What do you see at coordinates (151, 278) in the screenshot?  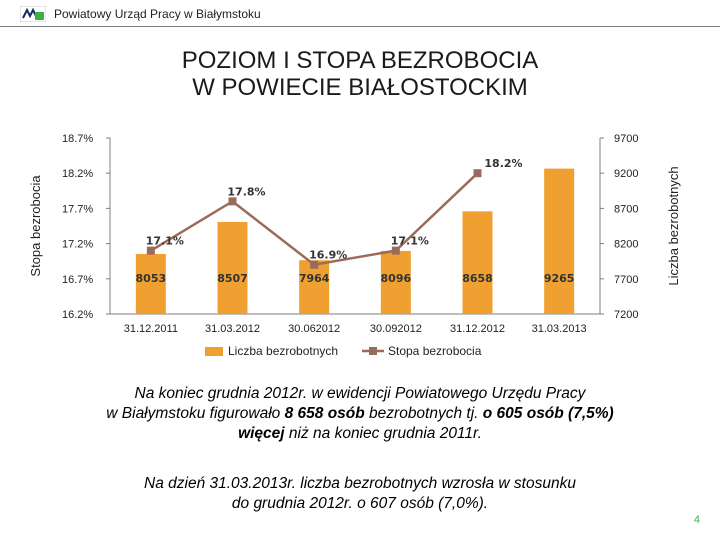 I see `bar-value-label: 8053` at bounding box center [151, 278].